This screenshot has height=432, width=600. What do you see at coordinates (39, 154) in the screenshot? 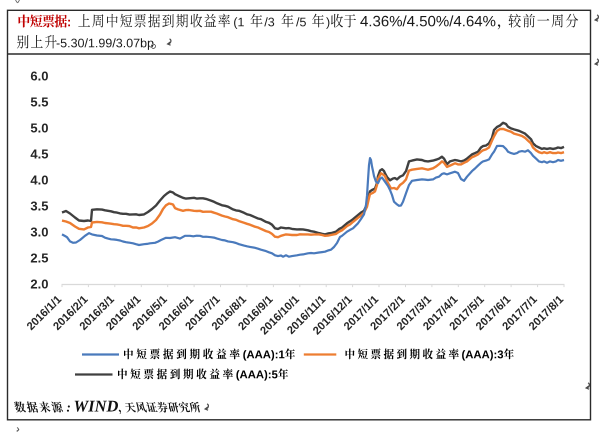
I see `svg-text: 4.5` at bounding box center [39, 154].